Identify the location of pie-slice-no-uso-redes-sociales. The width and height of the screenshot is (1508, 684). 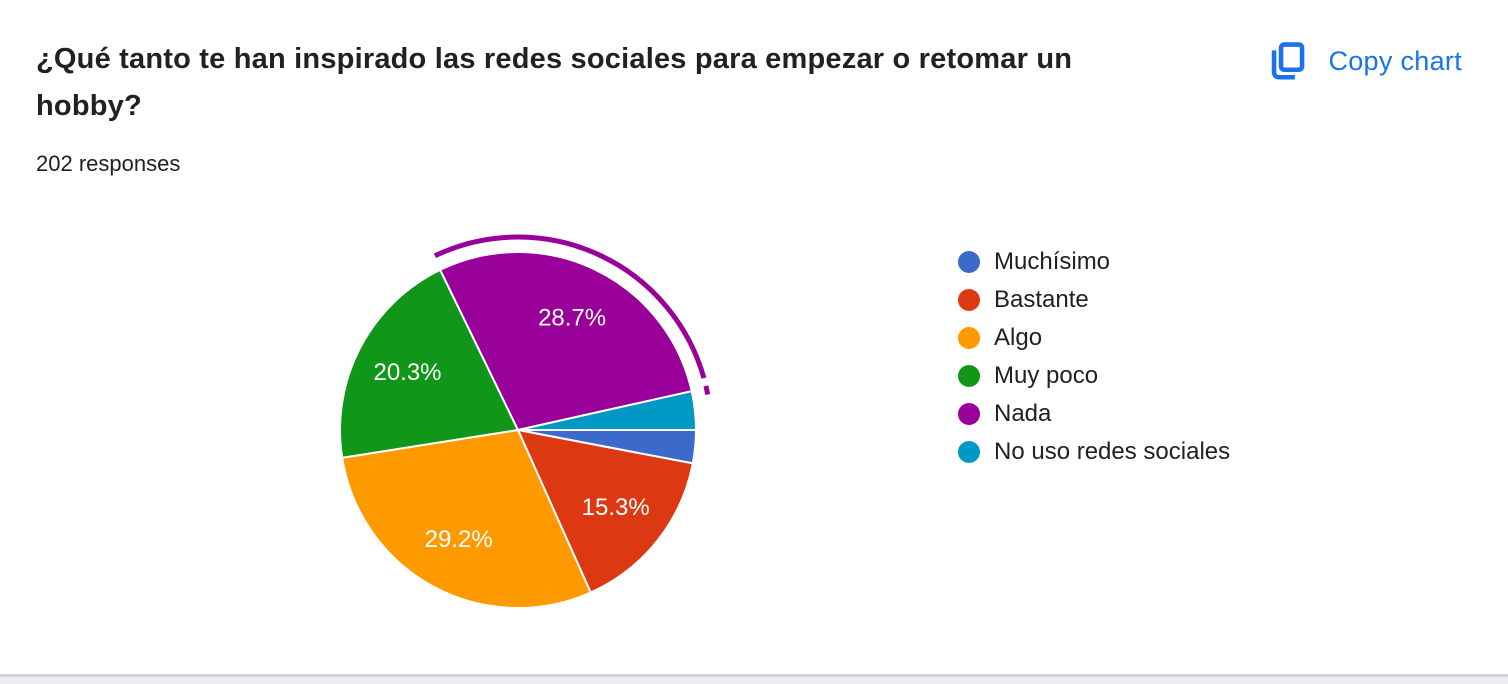
(607, 410).